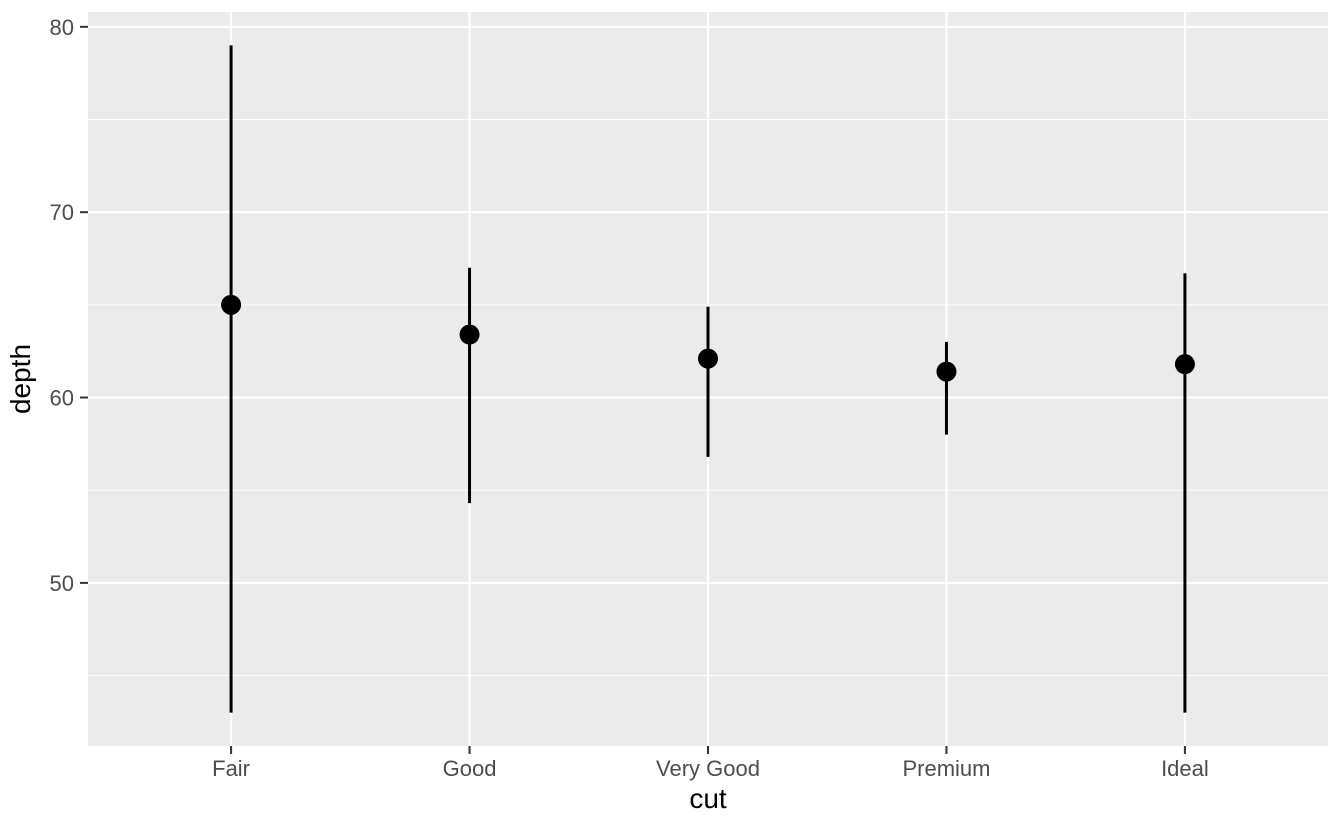 The width and height of the screenshot is (1344, 830). What do you see at coordinates (470, 768) in the screenshot?
I see `x-tick-label-good: Good` at bounding box center [470, 768].